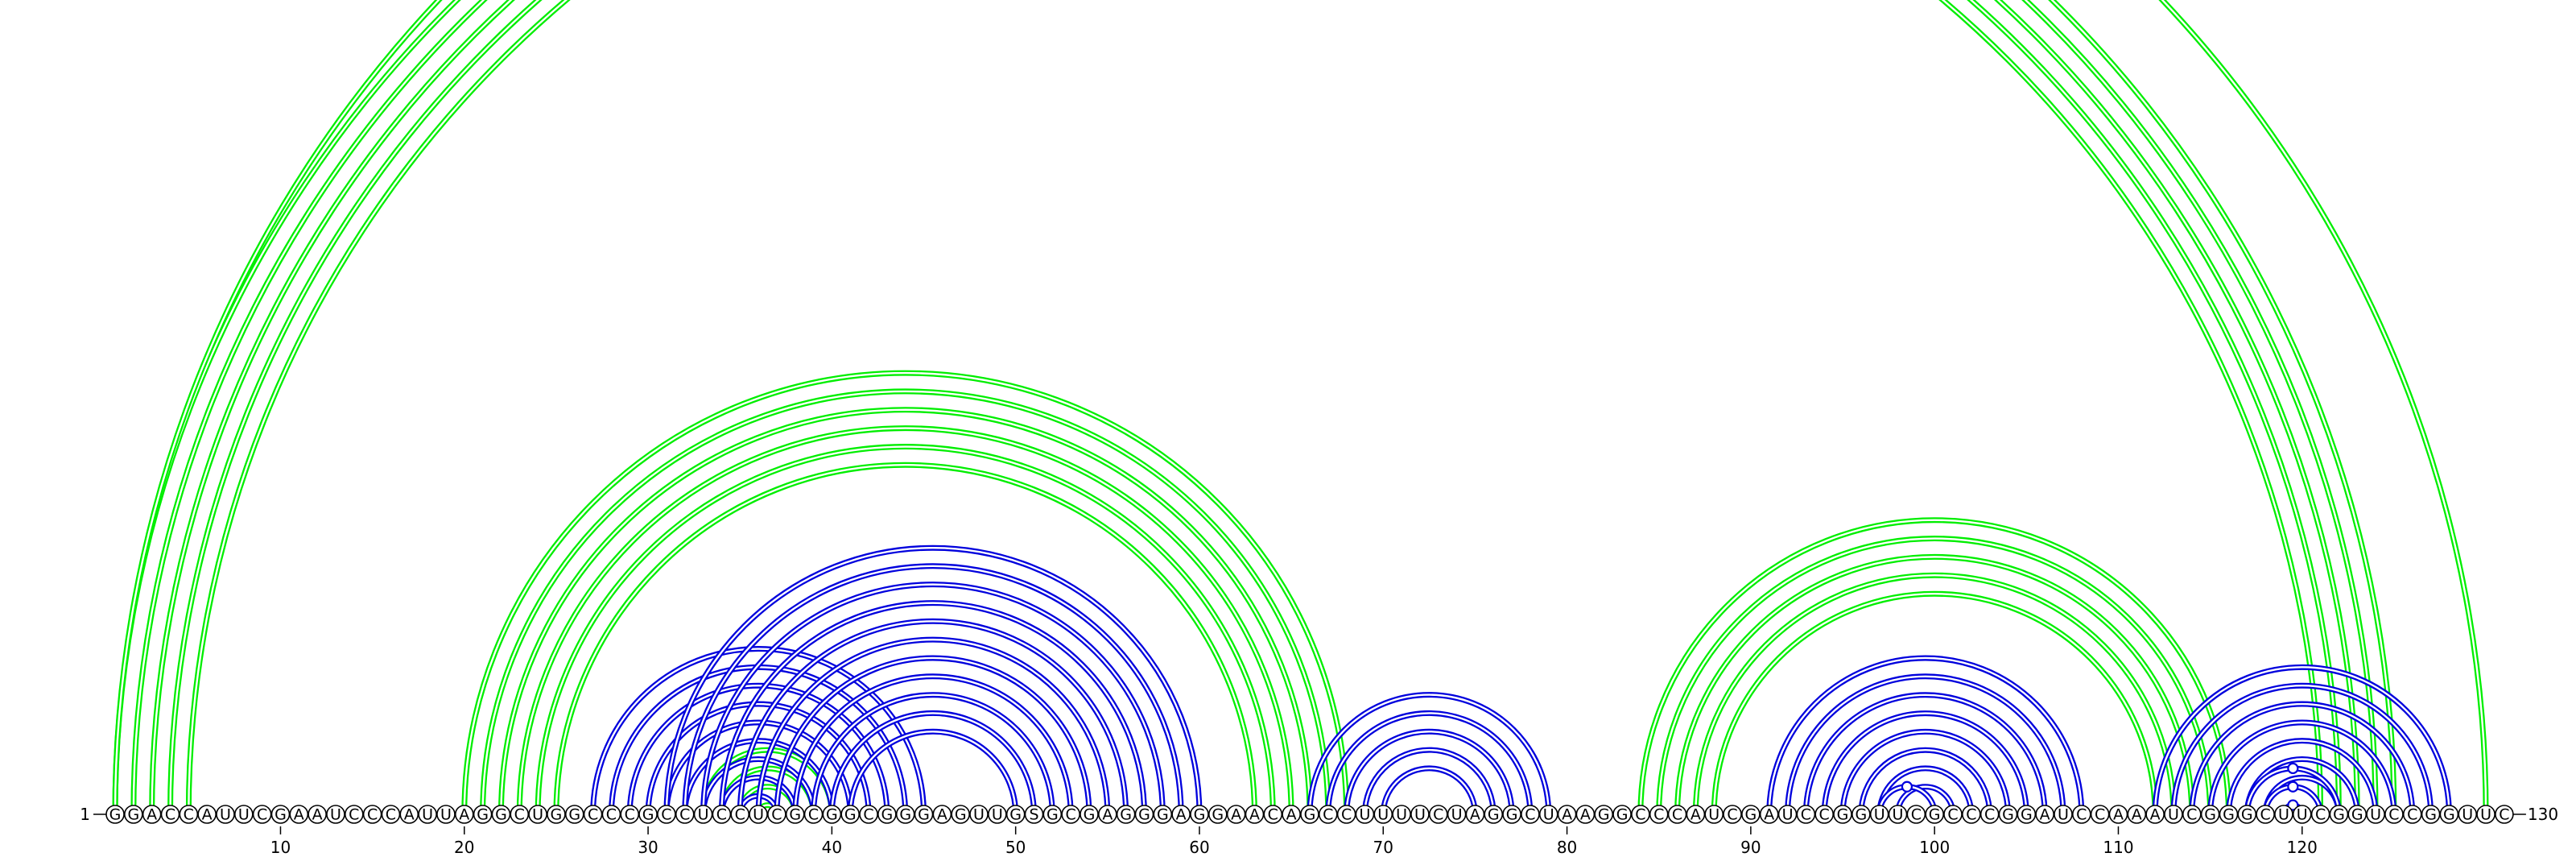 The image size is (2576, 857). What do you see at coordinates (1294, 841) in the screenshot?
I see `ticks-layer: 10 20 30 40 50 60 70 80 90 100 110 120` at bounding box center [1294, 841].